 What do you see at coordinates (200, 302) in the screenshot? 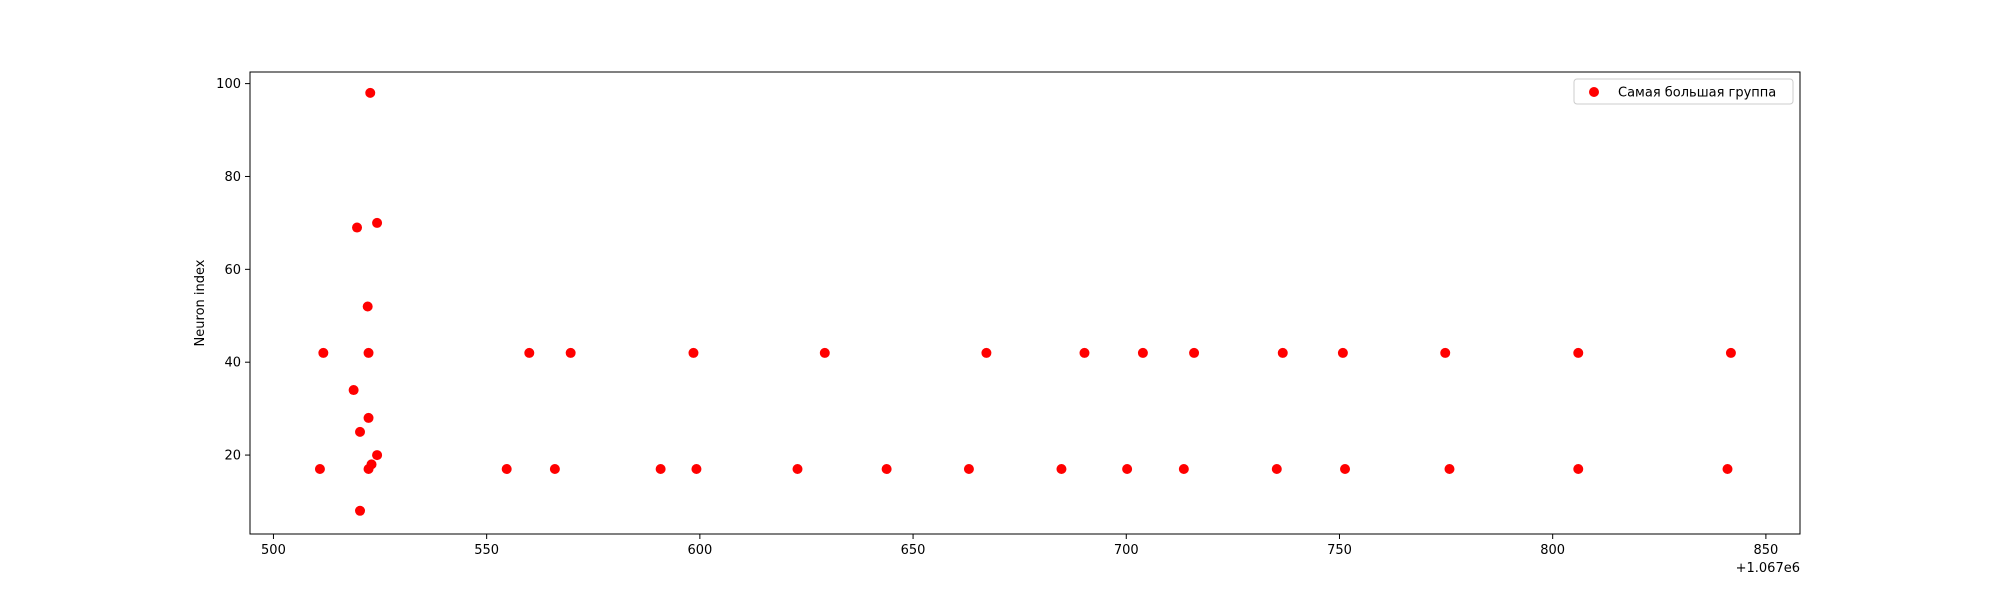
I see `y-axis-label: Neuron index` at bounding box center [200, 302].